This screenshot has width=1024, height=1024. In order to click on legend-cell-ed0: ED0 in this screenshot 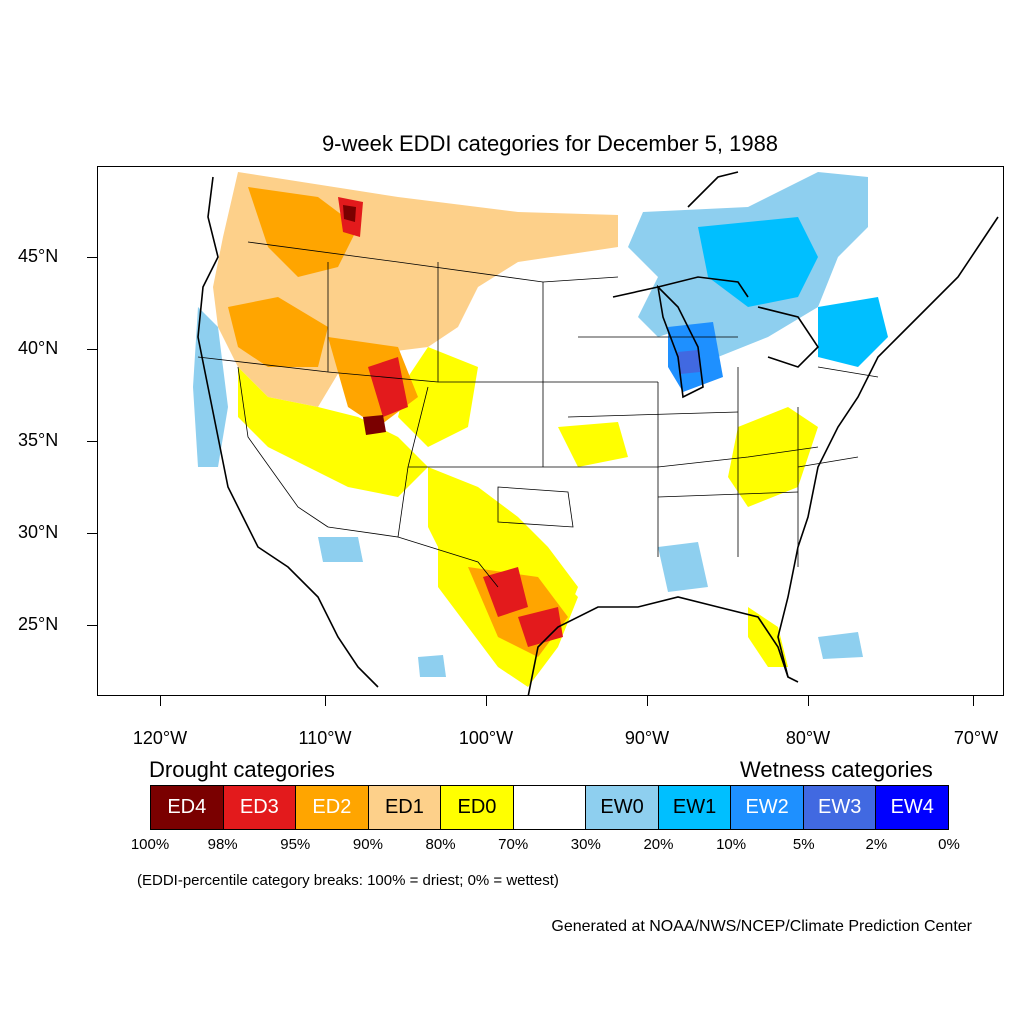, I will do `click(477, 807)`.